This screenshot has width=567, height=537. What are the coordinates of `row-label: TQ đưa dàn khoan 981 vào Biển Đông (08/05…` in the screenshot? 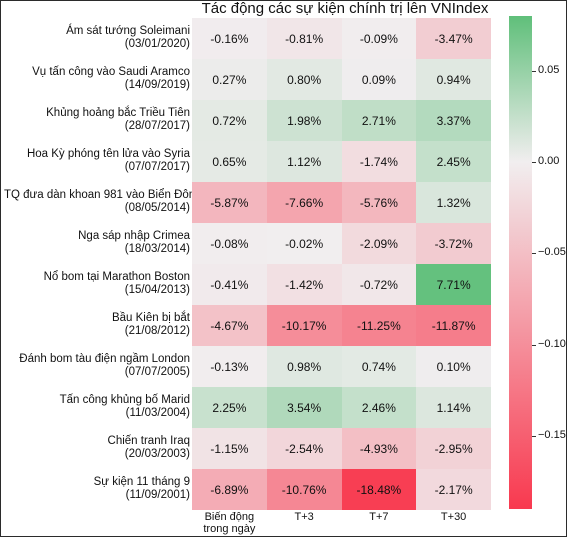 It's located at (103, 202).